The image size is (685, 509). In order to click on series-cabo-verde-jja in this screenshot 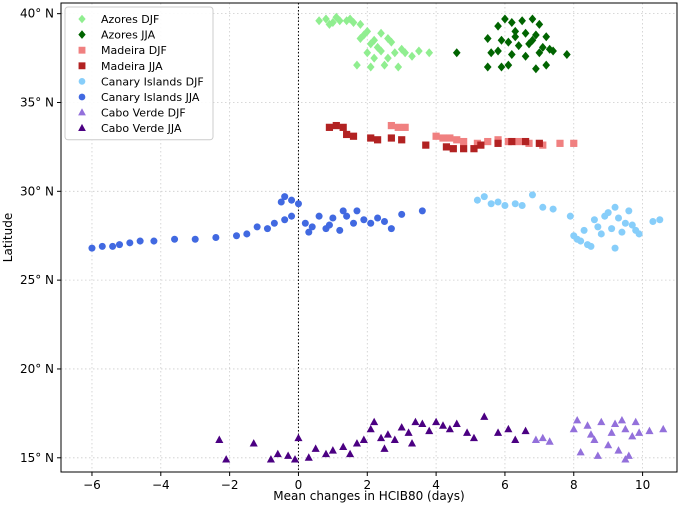, I will do `click(372, 437)`.